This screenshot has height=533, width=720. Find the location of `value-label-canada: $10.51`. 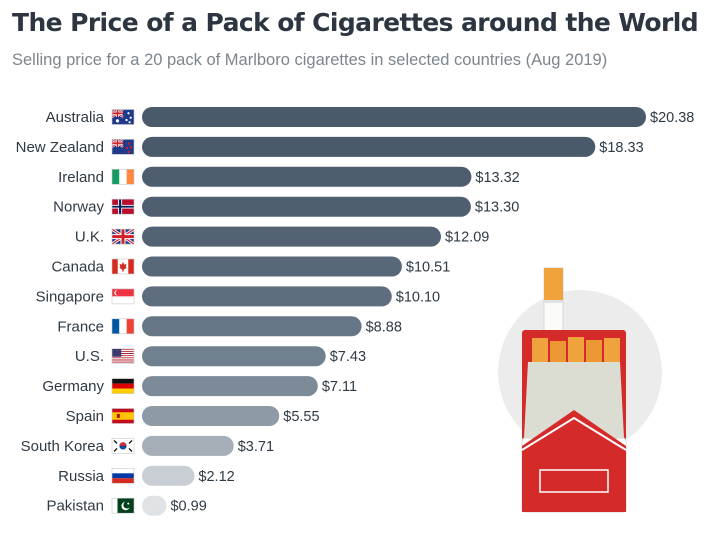

value-label-canada: $10.51 is located at coordinates (428, 268).